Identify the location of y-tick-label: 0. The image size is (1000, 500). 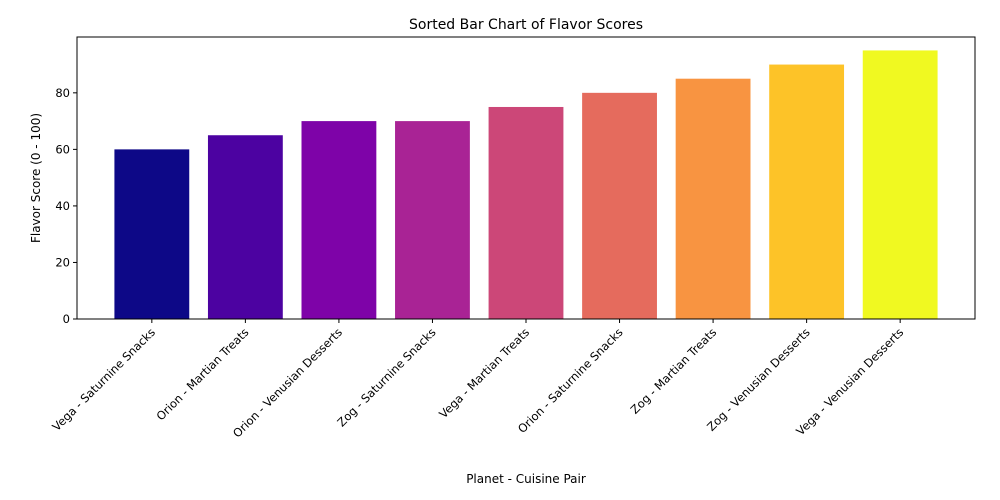
(66, 319).